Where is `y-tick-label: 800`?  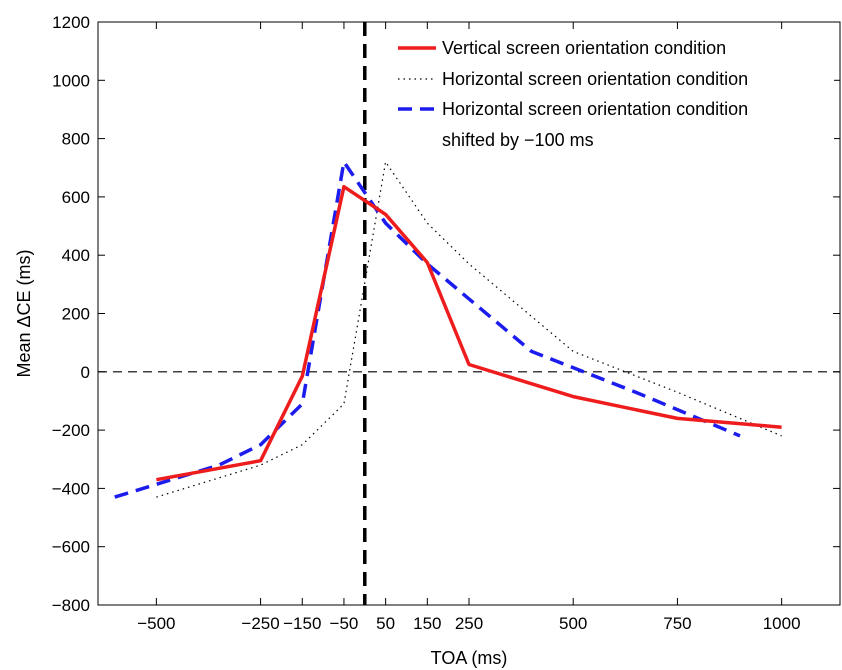
y-tick-label: 800 is located at coordinates (76, 139).